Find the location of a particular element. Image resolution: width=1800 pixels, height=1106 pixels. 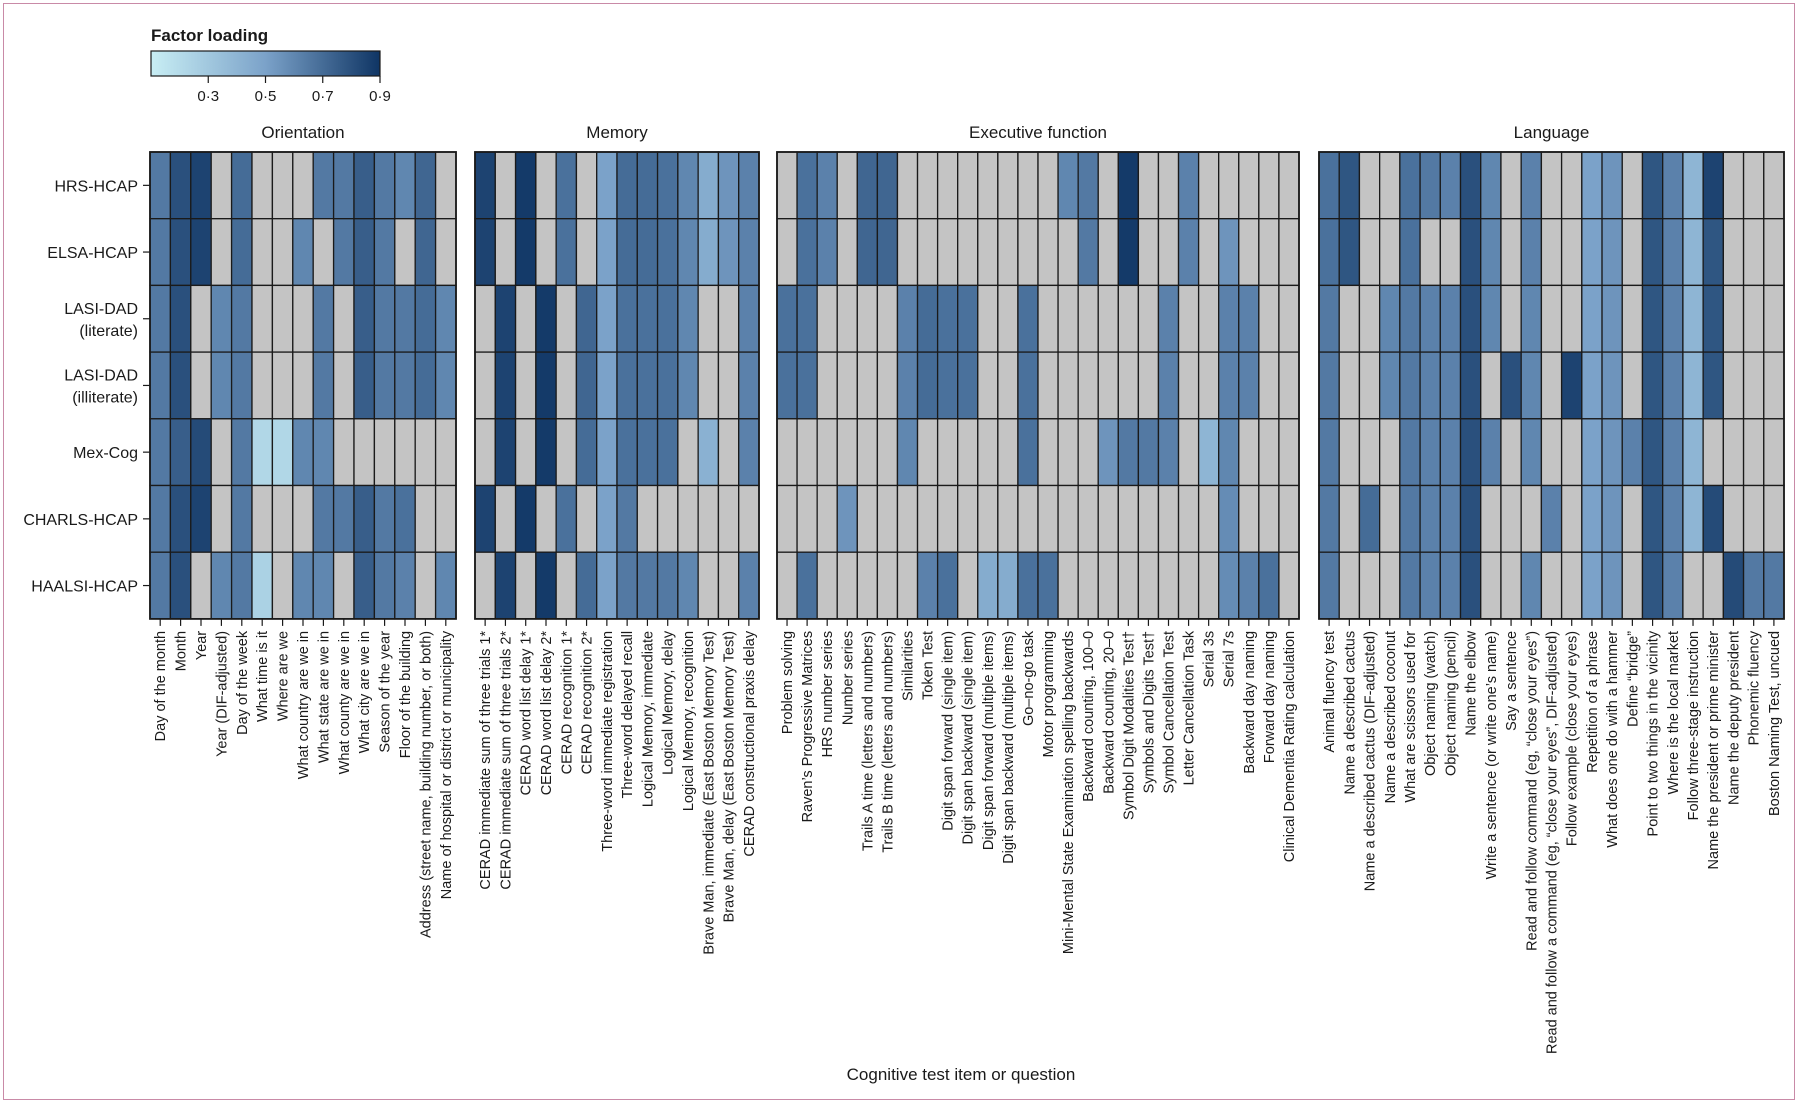

legend-tick-label: 0·3 is located at coordinates (208, 96).